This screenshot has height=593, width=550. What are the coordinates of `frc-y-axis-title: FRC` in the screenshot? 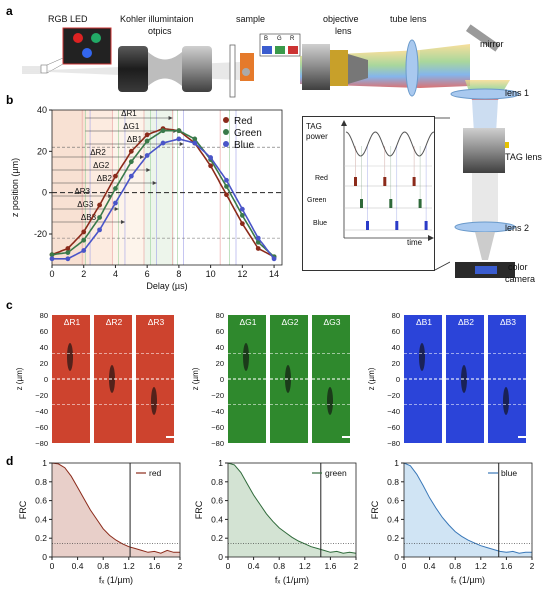 It's located at (375, 509).